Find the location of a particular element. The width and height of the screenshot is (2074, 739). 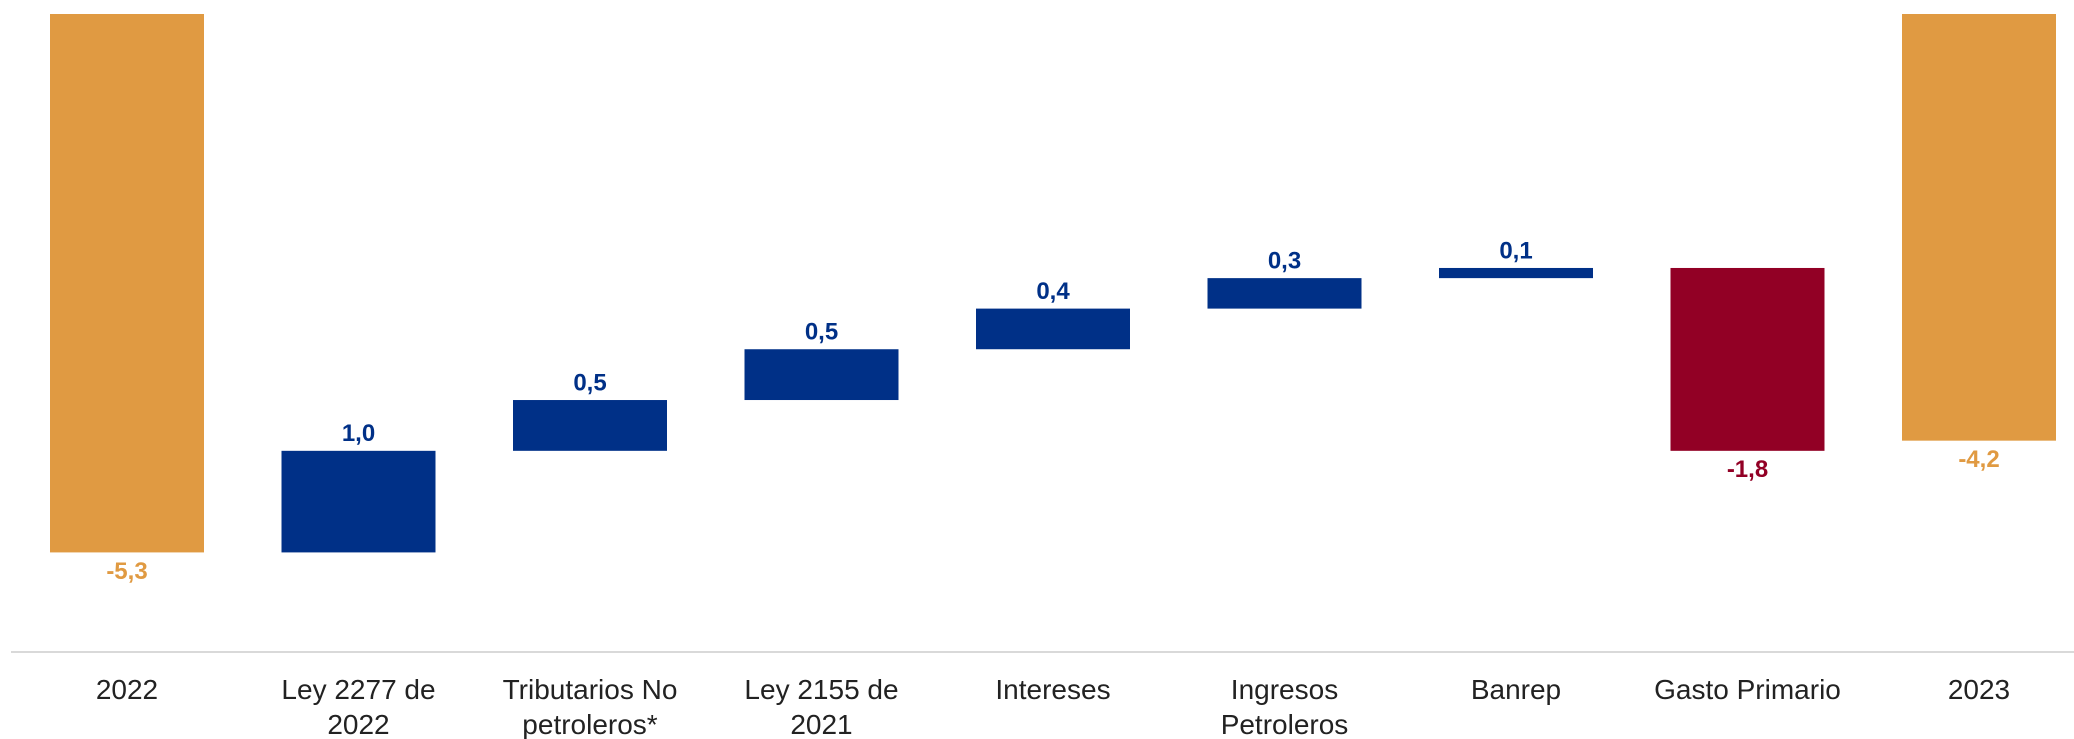

x-tick-label: Banrep is located at coordinates (1516, 689).